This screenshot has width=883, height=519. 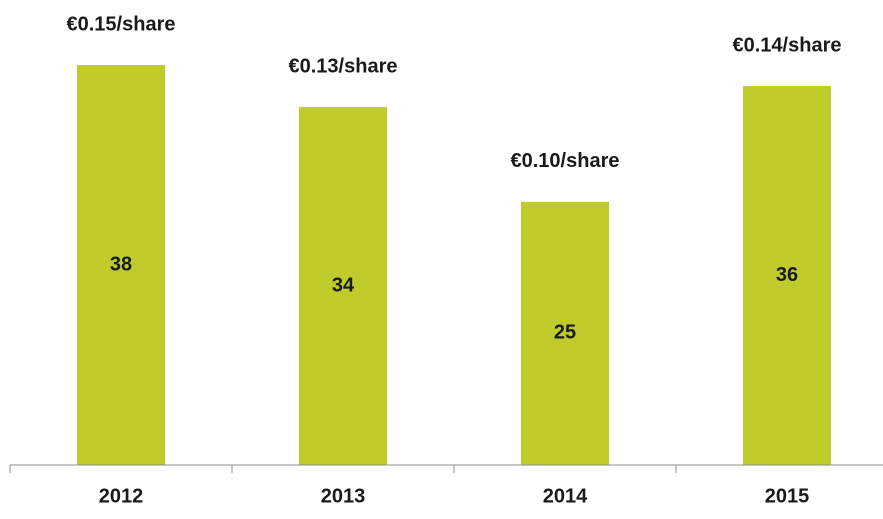 I want to click on data-label: 38, so click(x=121, y=264).